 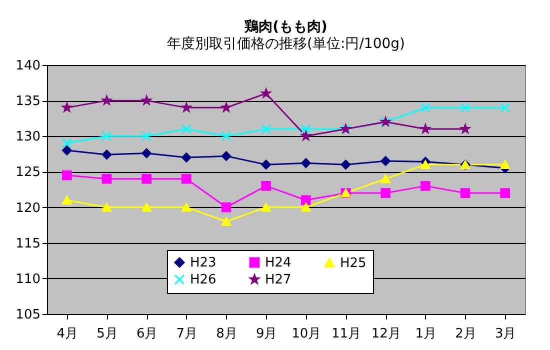 I want to click on legend-label: H23, so click(x=203, y=263).